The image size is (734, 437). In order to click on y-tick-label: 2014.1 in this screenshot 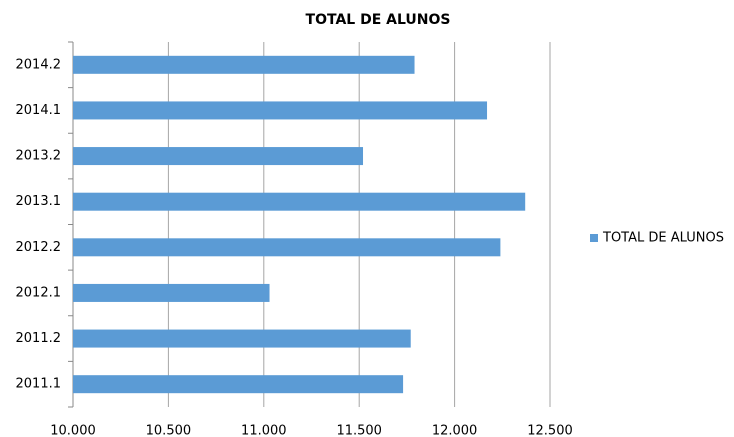, I will do `click(39, 110)`.